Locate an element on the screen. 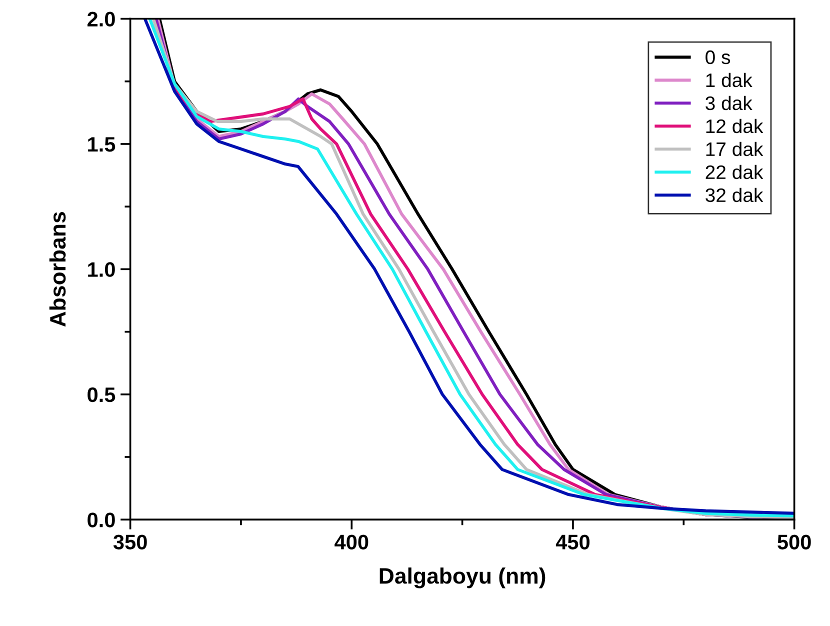 This screenshot has height=626, width=830. x-tick-label: 500 is located at coordinates (794, 542).